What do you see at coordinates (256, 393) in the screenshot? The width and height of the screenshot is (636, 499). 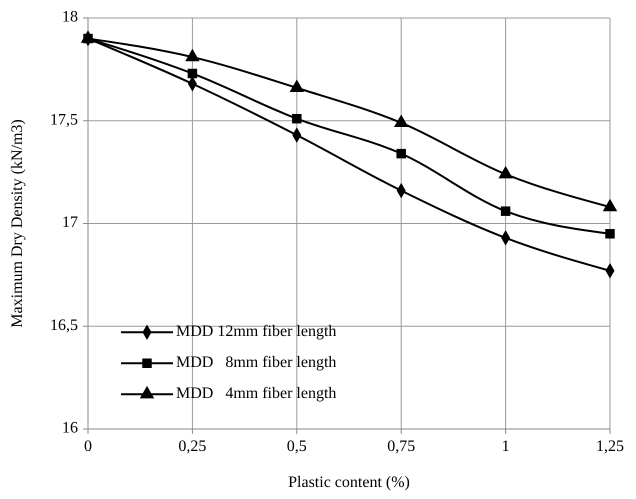 I see `legend-label: MDD 4mm fiber length` at bounding box center [256, 393].